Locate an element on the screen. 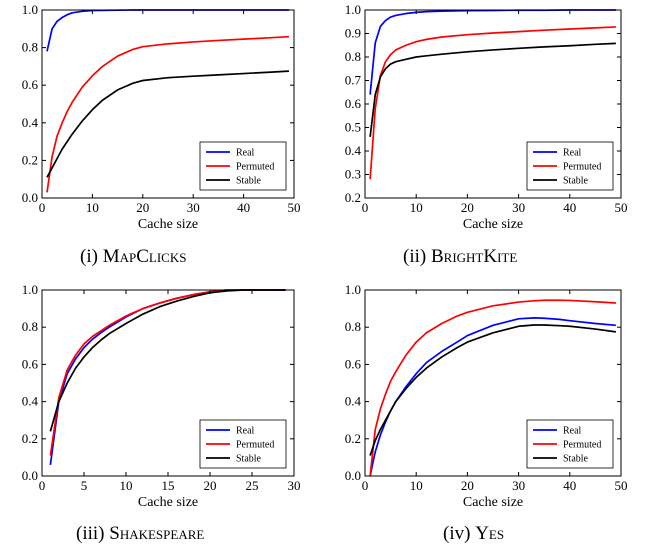  caption-shakespeare: (iii) Shakespeare is located at coordinates (140, 534).